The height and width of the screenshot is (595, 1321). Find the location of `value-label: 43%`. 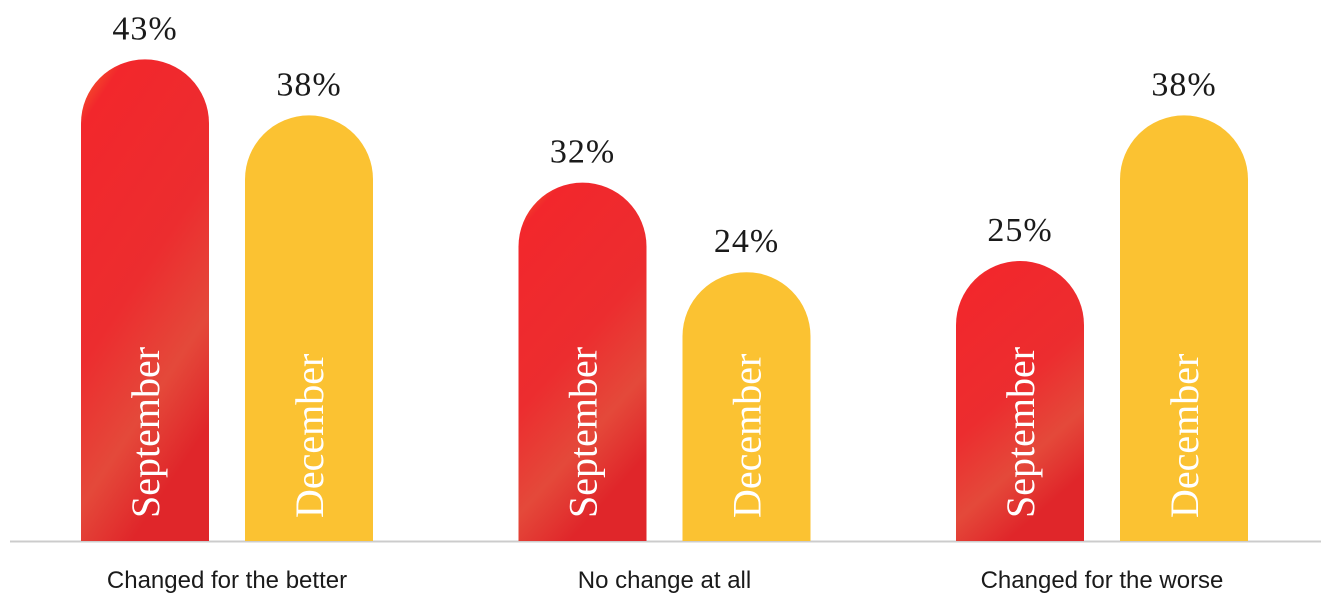

value-label: 43% is located at coordinates (144, 28).